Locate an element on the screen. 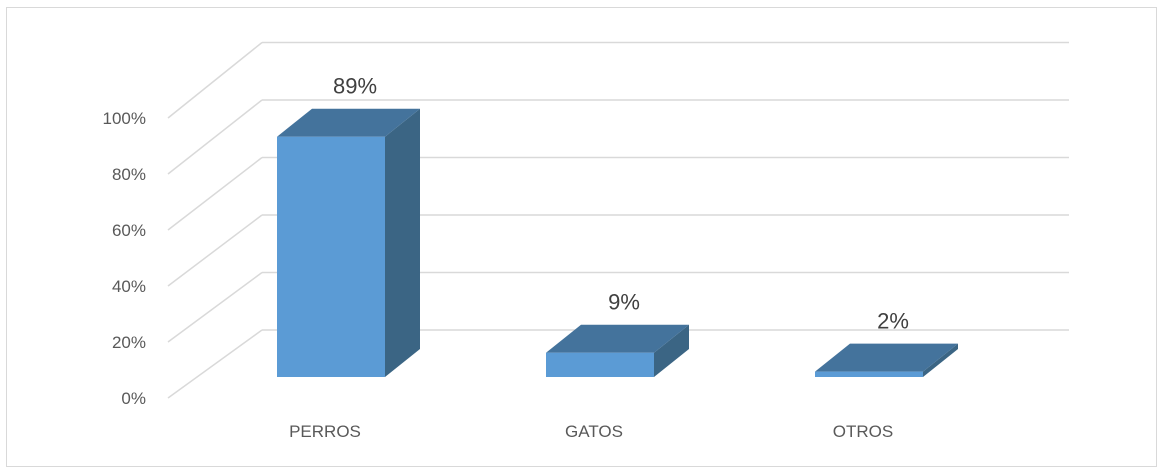 This screenshot has width=1164, height=467. y-tick-label: 20% is located at coordinates (129, 342).